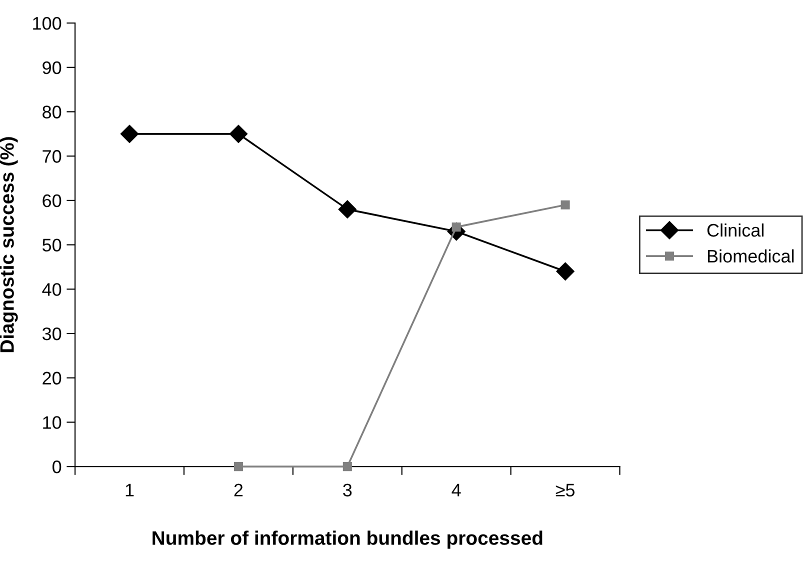 This screenshot has width=807, height=576. What do you see at coordinates (52, 156) in the screenshot?
I see `y-tick-label: 70` at bounding box center [52, 156].